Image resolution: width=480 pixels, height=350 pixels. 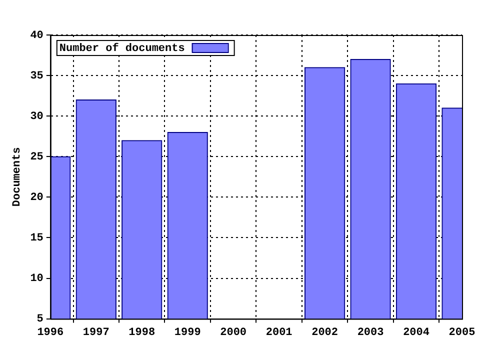 What do you see at coordinates (142, 333) in the screenshot?
I see `x-tick-label: 1998` at bounding box center [142, 333].